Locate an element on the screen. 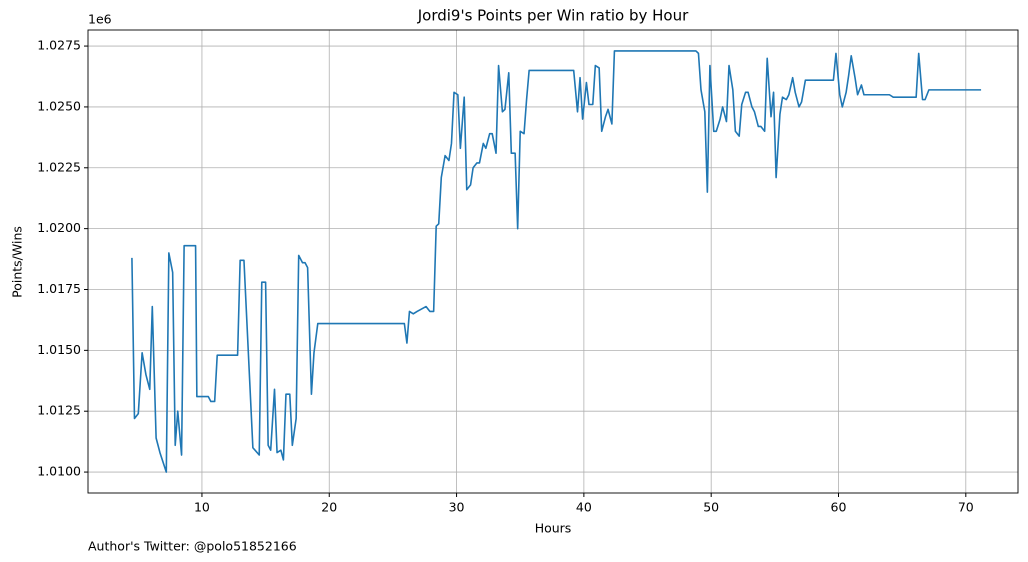 The image size is (1028, 562). y-tick-label: 1.0250 is located at coordinates (59, 105).